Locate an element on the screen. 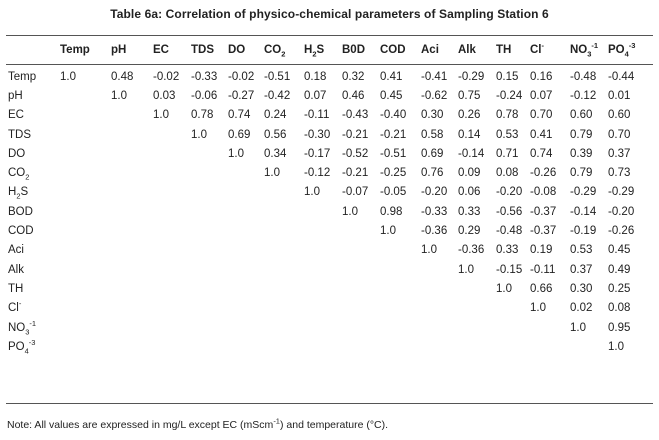  column-header-base: H is located at coordinates (308, 50).